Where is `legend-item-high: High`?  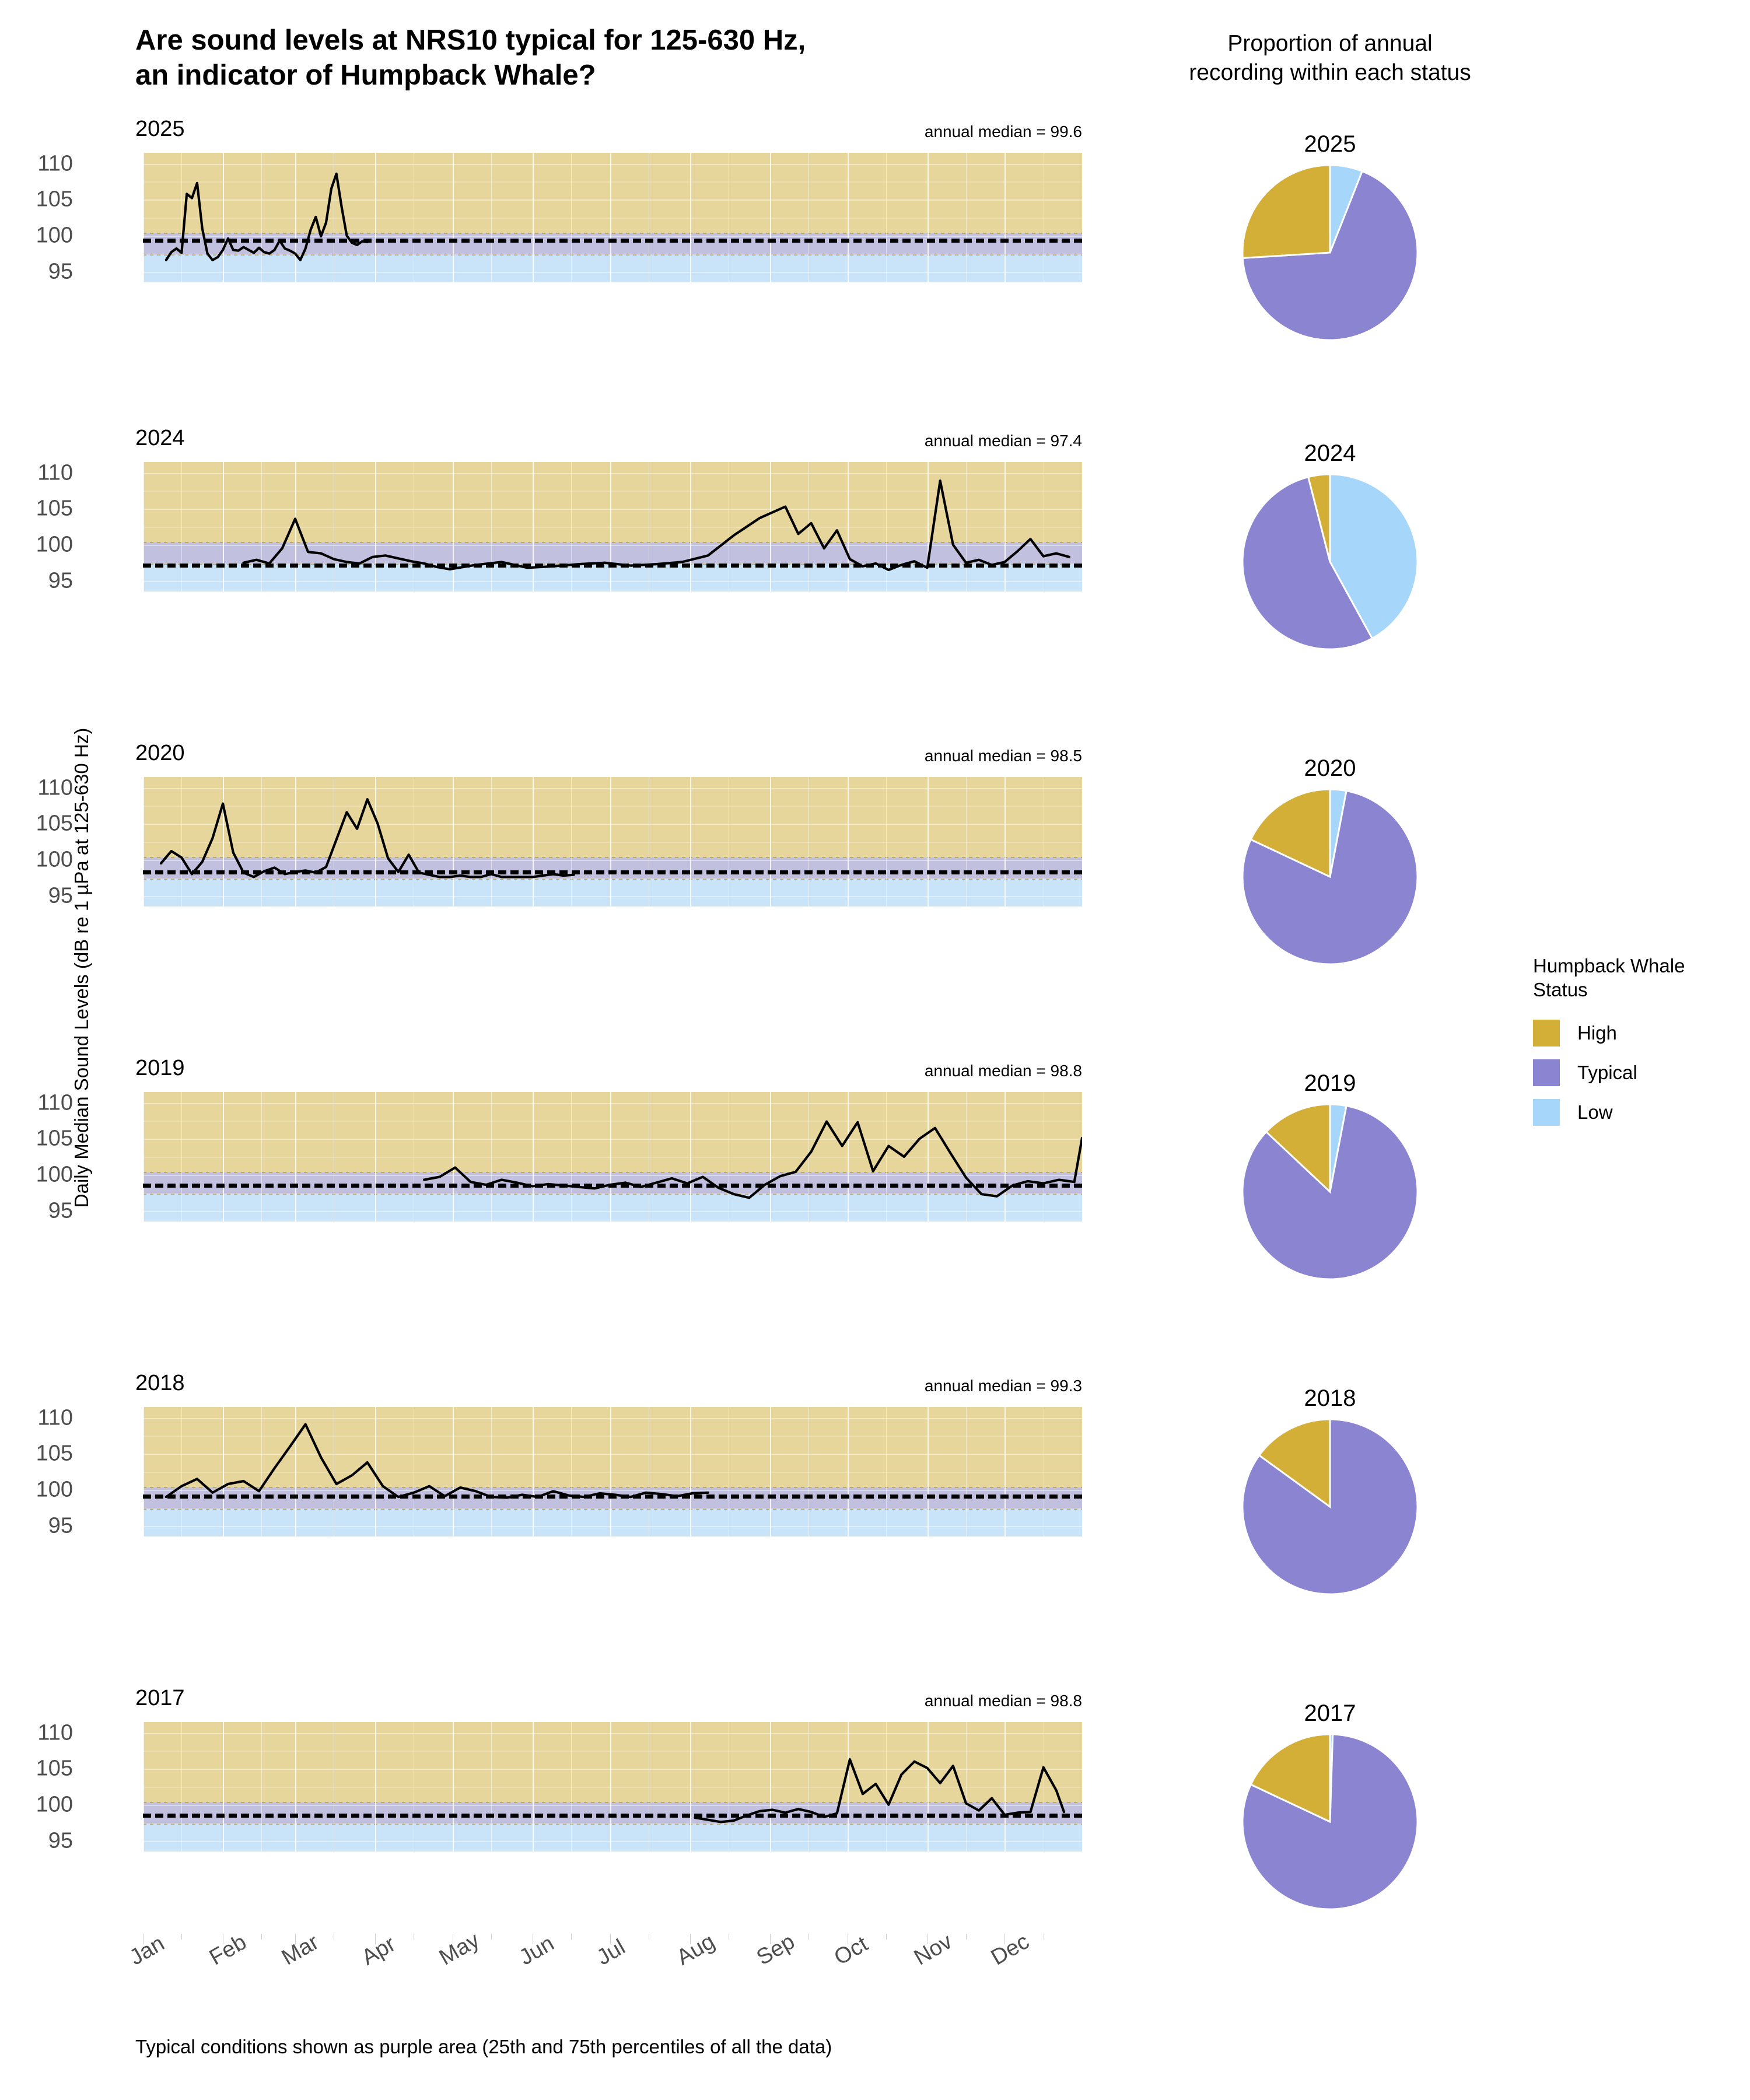
legend-item-high: High is located at coordinates (1638, 1032).